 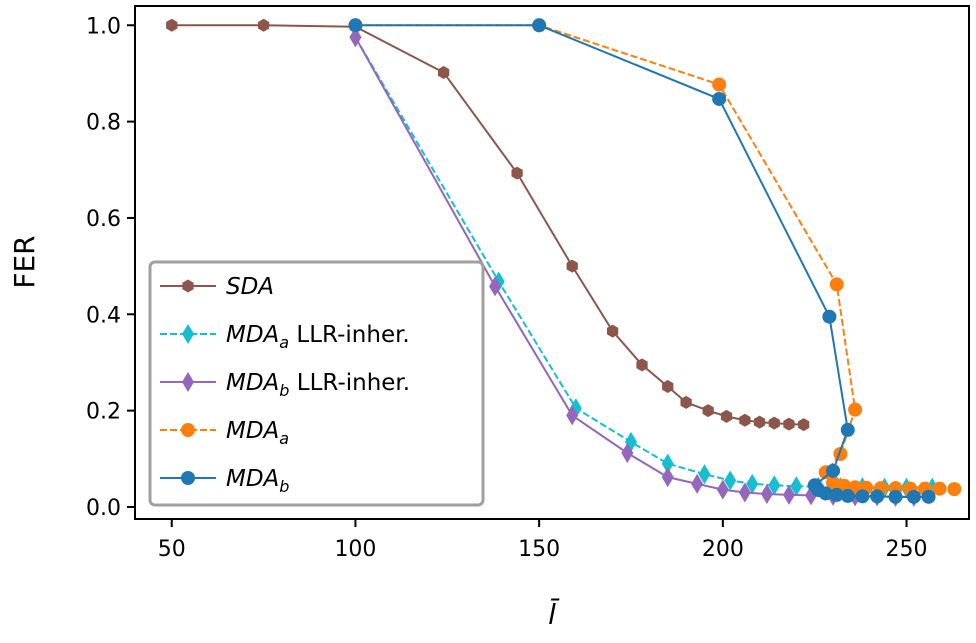 What do you see at coordinates (24, 261) in the screenshot?
I see `y-axis-title: FER` at bounding box center [24, 261].